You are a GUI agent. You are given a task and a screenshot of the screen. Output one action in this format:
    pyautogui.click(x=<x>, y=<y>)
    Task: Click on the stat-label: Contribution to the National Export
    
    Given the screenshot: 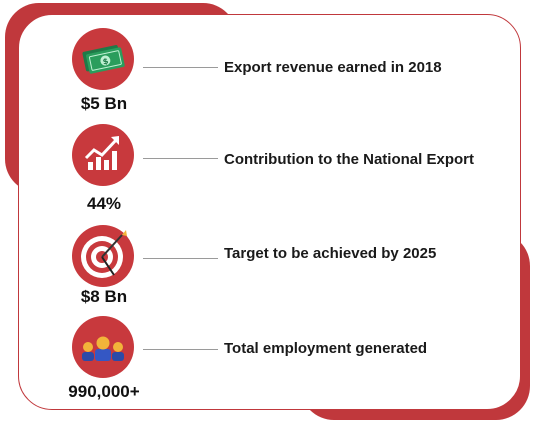 What is the action you would take?
    pyautogui.click(x=349, y=159)
    